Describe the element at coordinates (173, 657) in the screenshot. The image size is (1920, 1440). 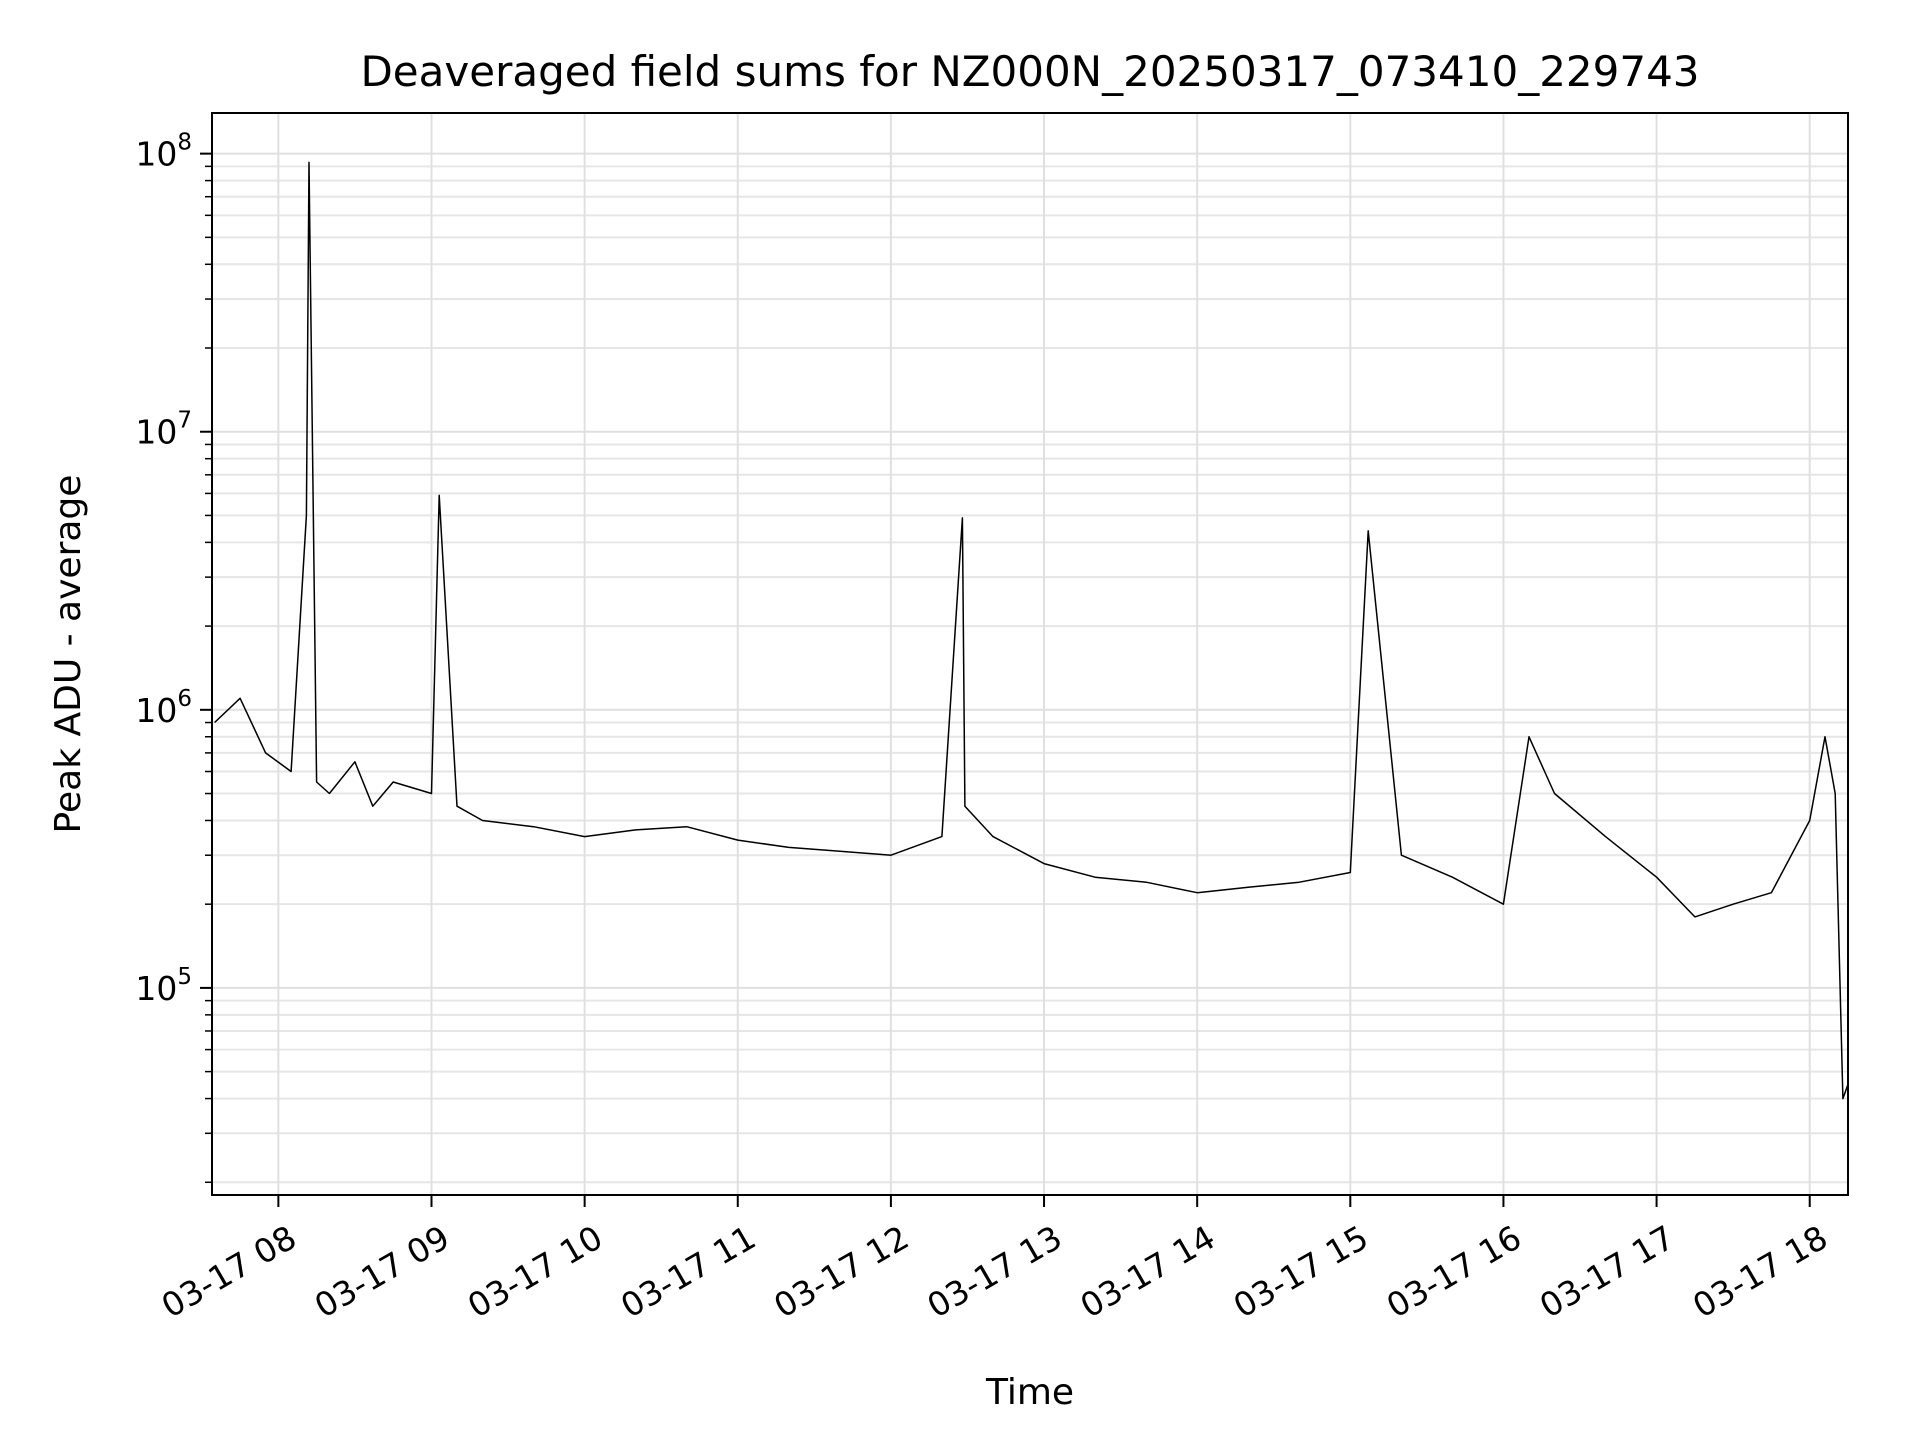
I see `y-axis: 10⁵ 10⁶ 10⁷ 10⁸` at that location.